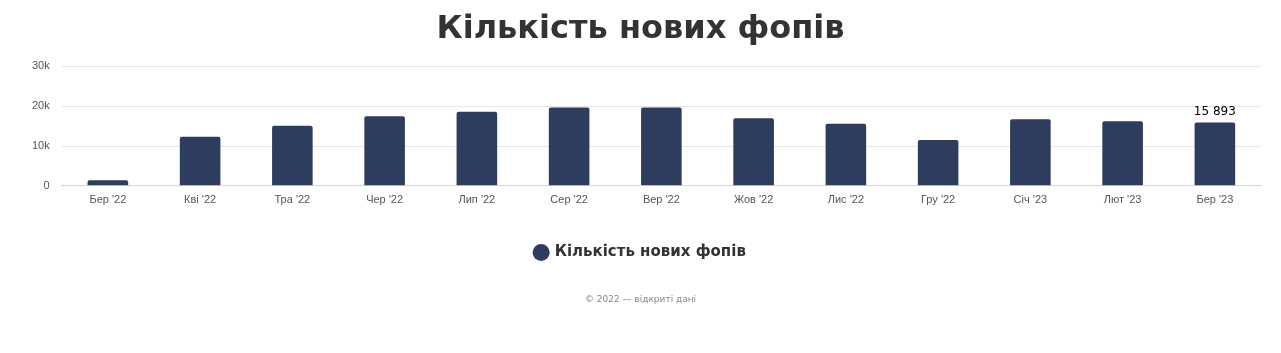 This screenshot has height=353, width=1281. I want to click on x-tick-label: Тра '22, so click(292, 199).